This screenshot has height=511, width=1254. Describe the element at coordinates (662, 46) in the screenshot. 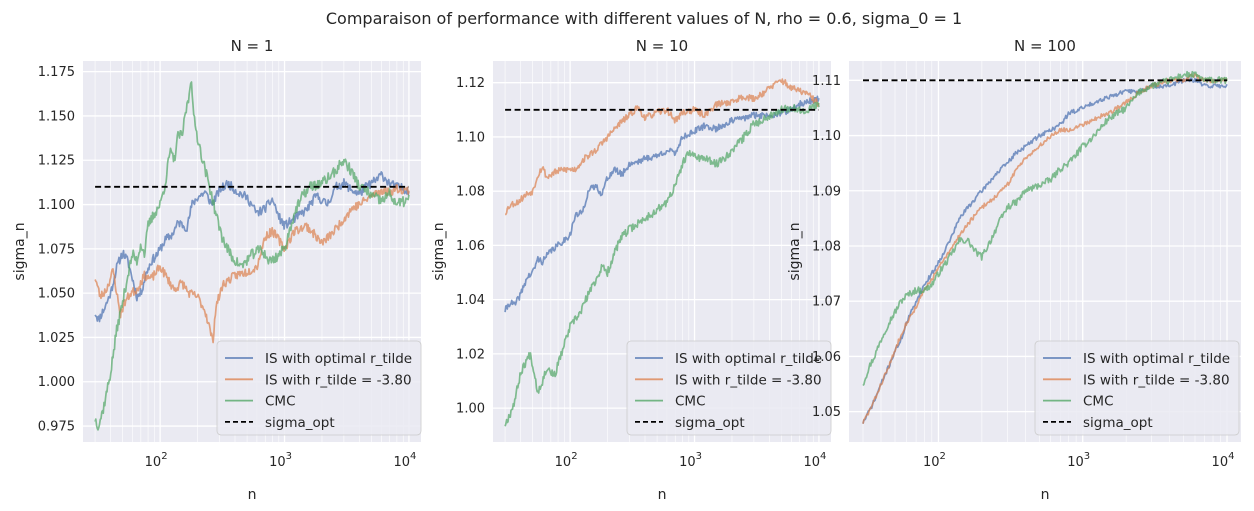

I see `panel-title: N = 10` at that location.